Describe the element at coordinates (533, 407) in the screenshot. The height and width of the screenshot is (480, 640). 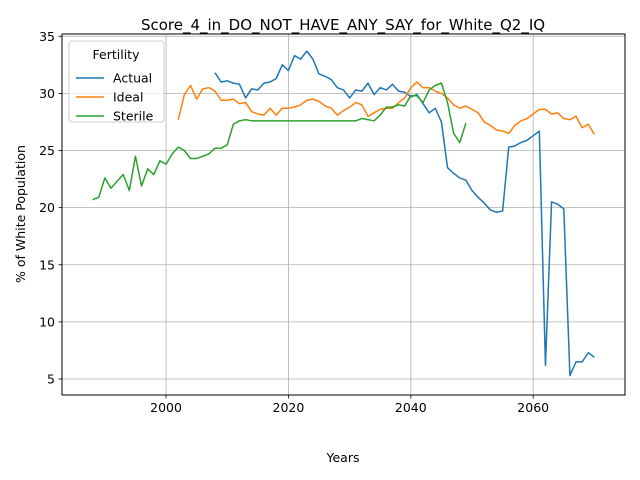
I see `x-tick-label: 2060` at that location.